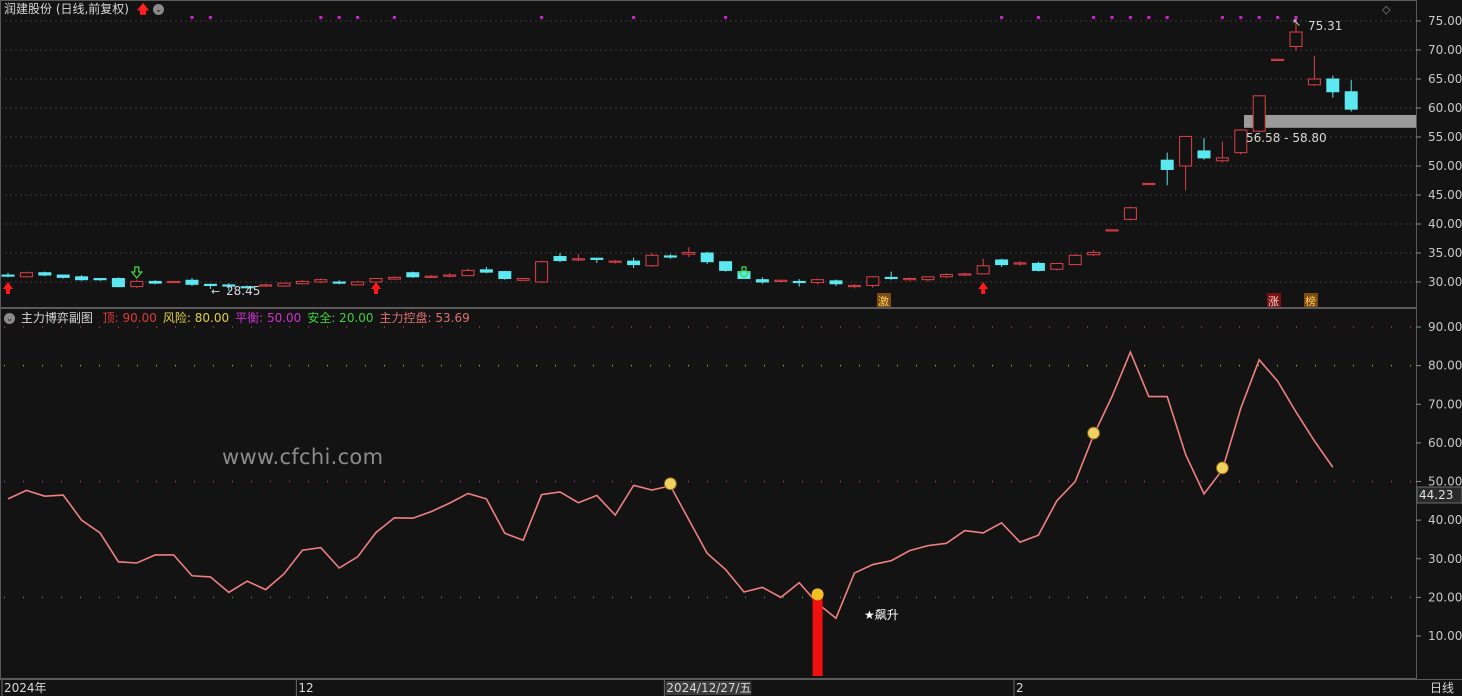 The width and height of the screenshot is (1462, 696). Describe the element at coordinates (1310, 301) in the screenshot. I see `tag-bang: 榜` at that location.